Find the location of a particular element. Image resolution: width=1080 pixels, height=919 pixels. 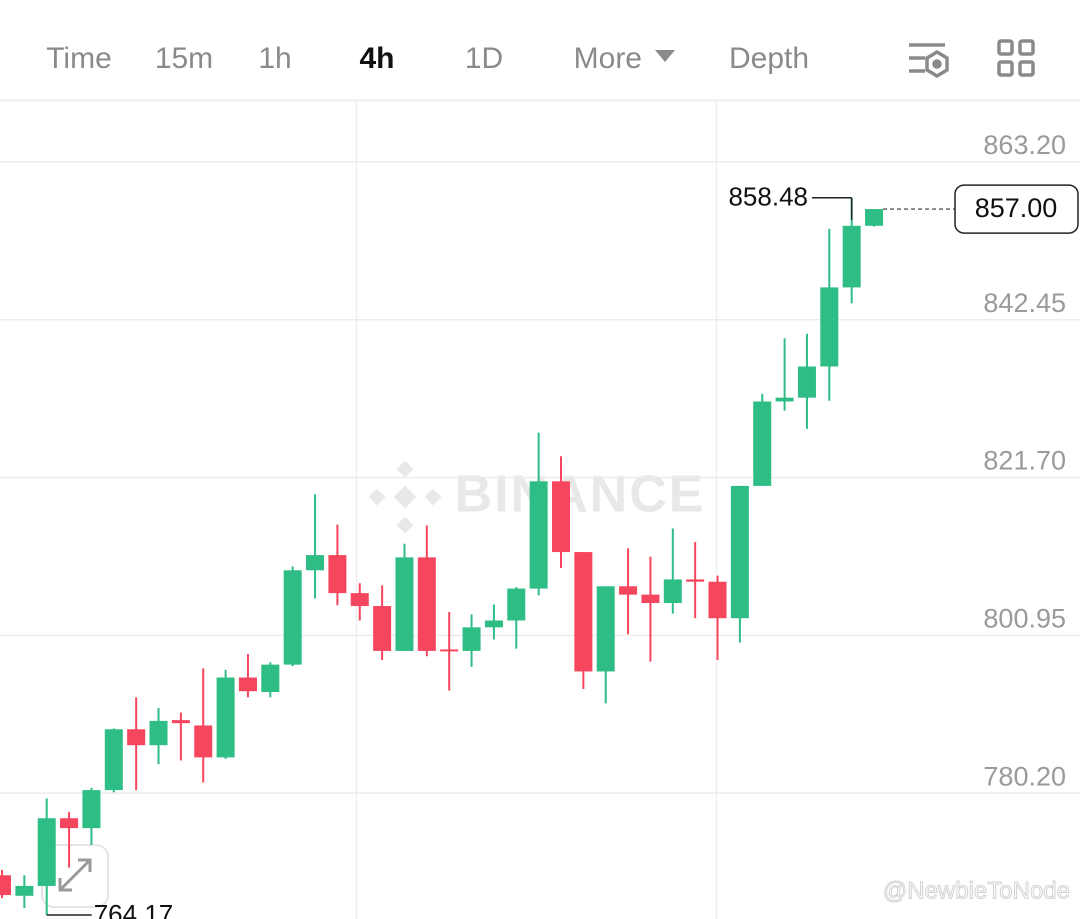

high-label: 858.48 is located at coordinates (768, 197).